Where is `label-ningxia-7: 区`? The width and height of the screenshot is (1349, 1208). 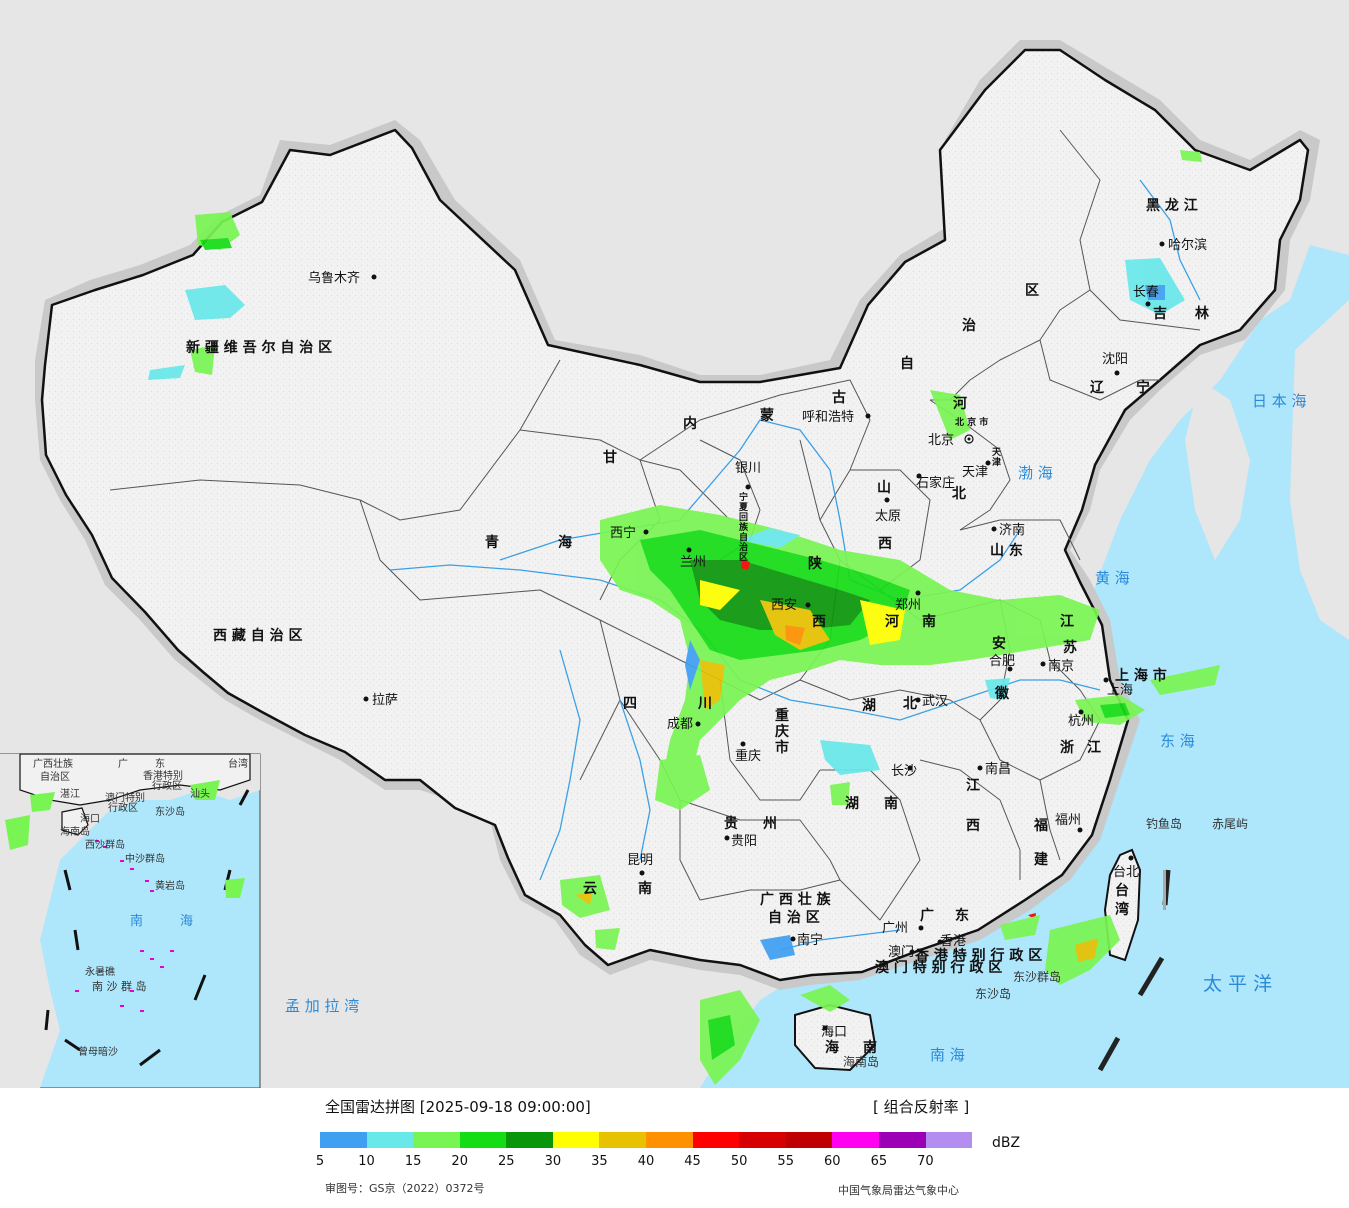 label-ningxia-7: 区 is located at coordinates (743, 557).